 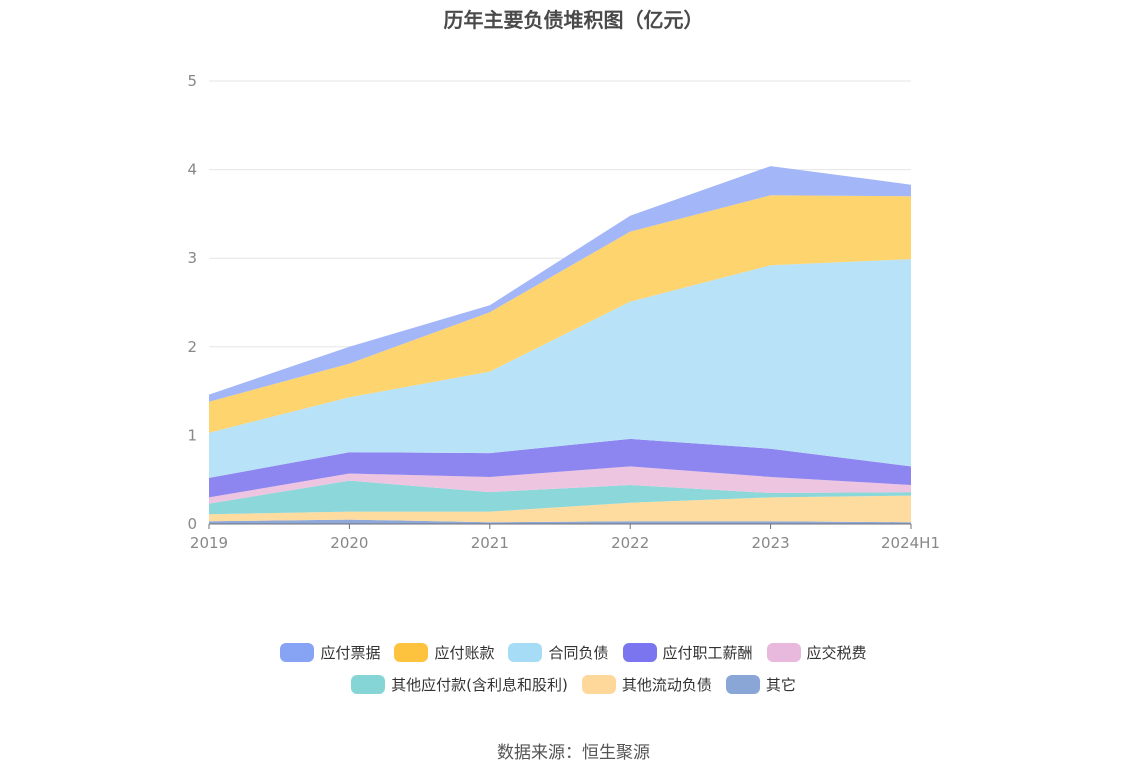 I want to click on y-tick-label: 1, so click(x=192, y=435).